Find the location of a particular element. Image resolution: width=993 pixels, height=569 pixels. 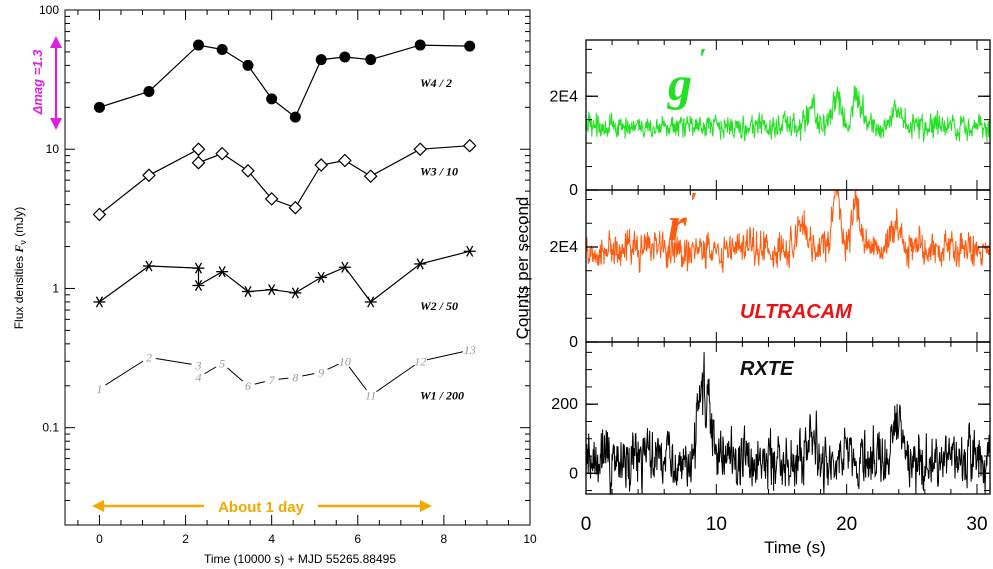

r-band-prime: ′ is located at coordinates (694, 203).